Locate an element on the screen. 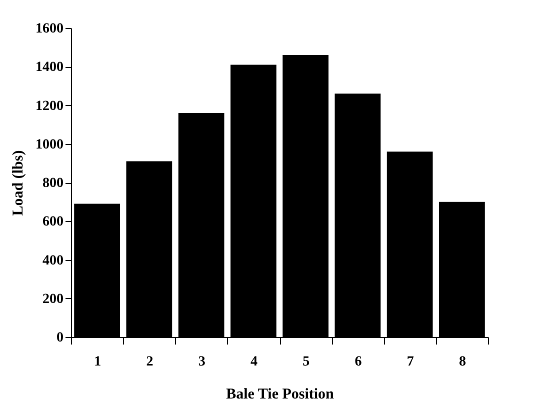 The width and height of the screenshot is (545, 406). x-tick-label: 6 is located at coordinates (358, 362).